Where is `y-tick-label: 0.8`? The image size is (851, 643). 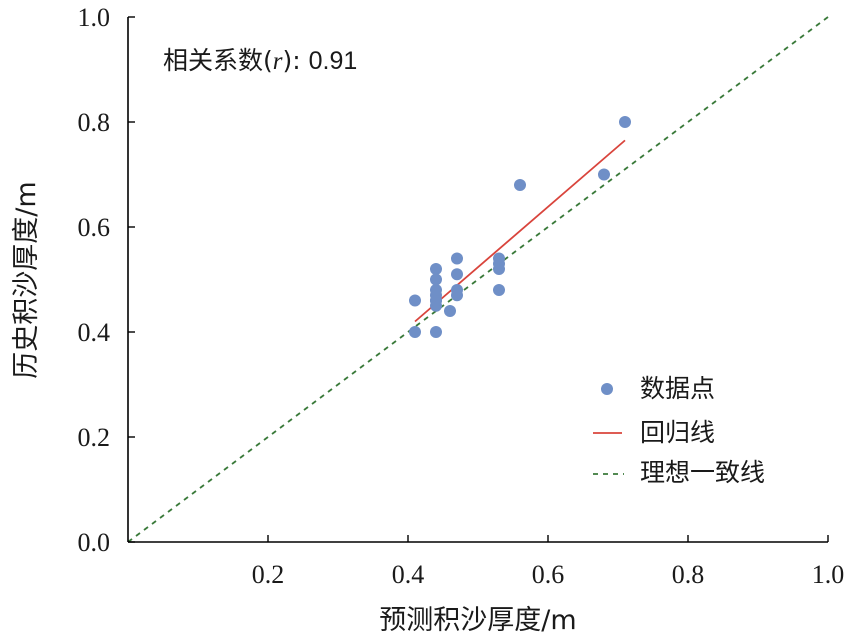
y-tick-label: 0.8 is located at coordinates (94, 122).